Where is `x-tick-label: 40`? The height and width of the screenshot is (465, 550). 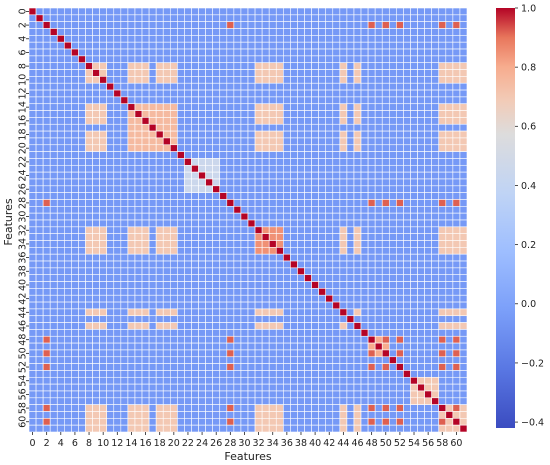 x-tick-label: 40 is located at coordinates (315, 443).